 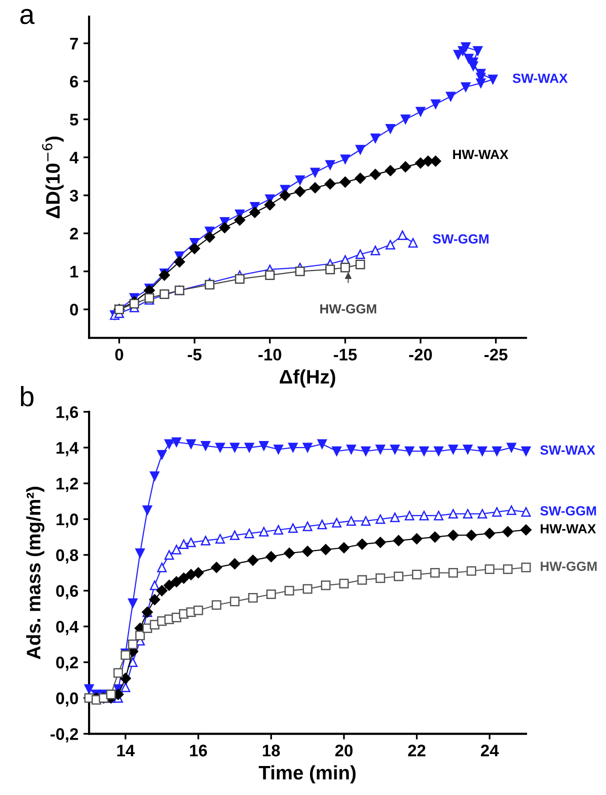 I want to click on y-tick-label: -0,2, so click(x=64, y=735).